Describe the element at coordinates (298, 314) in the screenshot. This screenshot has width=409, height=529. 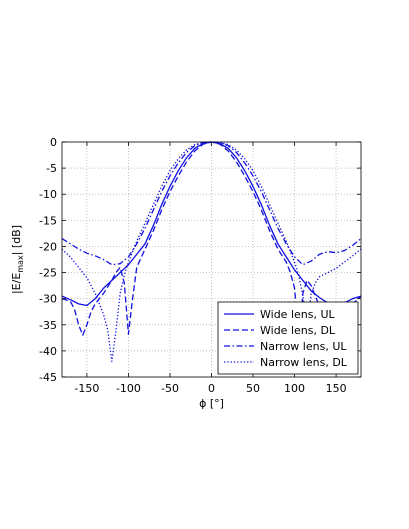
I see `legend-label: Wide lens, UL` at that location.